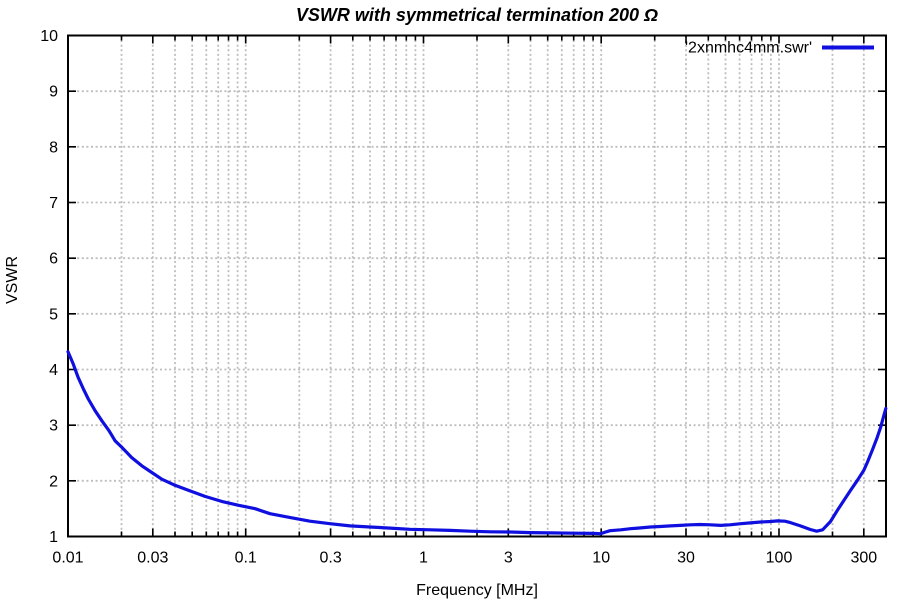 The height and width of the screenshot is (609, 902). I want to click on legend: '2xnmhc4mm.swr', so click(779, 48).